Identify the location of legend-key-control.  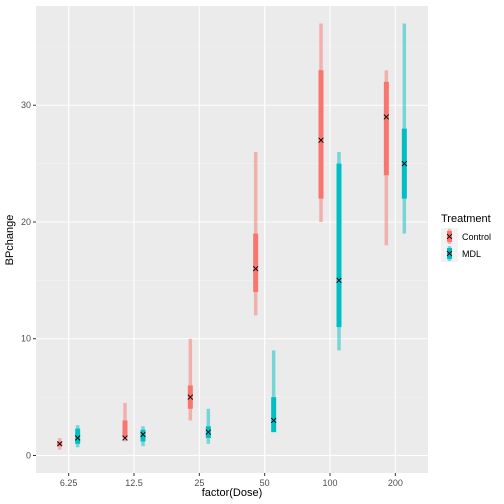
(449, 236).